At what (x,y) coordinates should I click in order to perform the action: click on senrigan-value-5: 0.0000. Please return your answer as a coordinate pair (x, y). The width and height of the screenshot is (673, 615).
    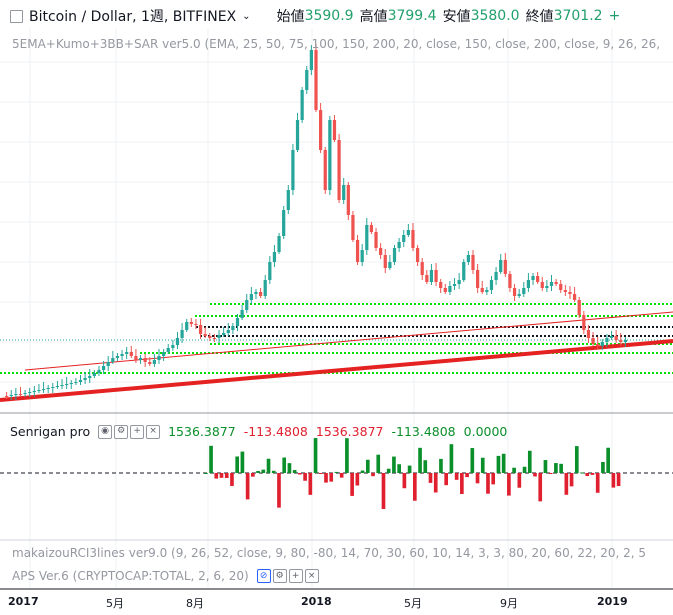
    Looking at the image, I should click on (485, 431).